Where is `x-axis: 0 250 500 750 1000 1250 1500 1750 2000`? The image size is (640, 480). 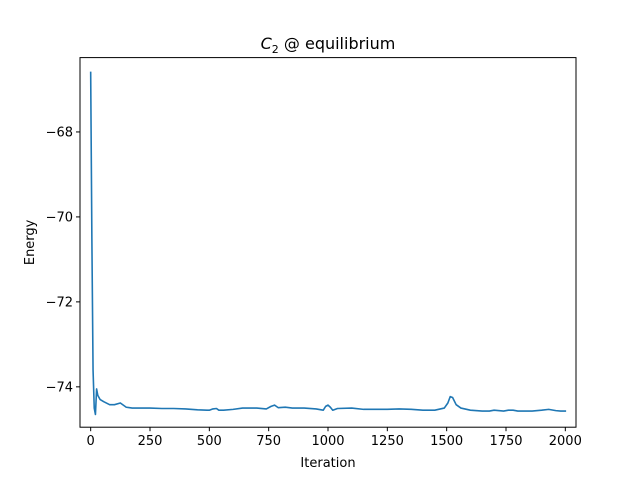 x-axis: 0 250 500 750 1000 1250 1500 1750 2000 is located at coordinates (334, 438).